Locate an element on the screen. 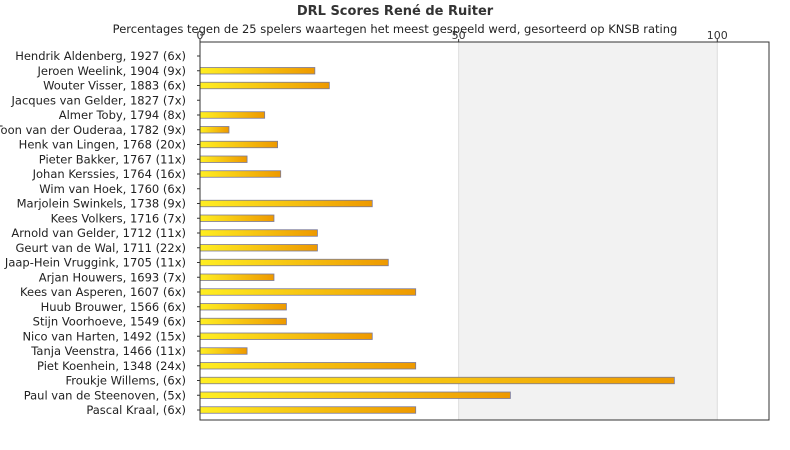 The image size is (790, 450). category-label: Henk van Lingen, 1768 (20x) is located at coordinates (102, 145).